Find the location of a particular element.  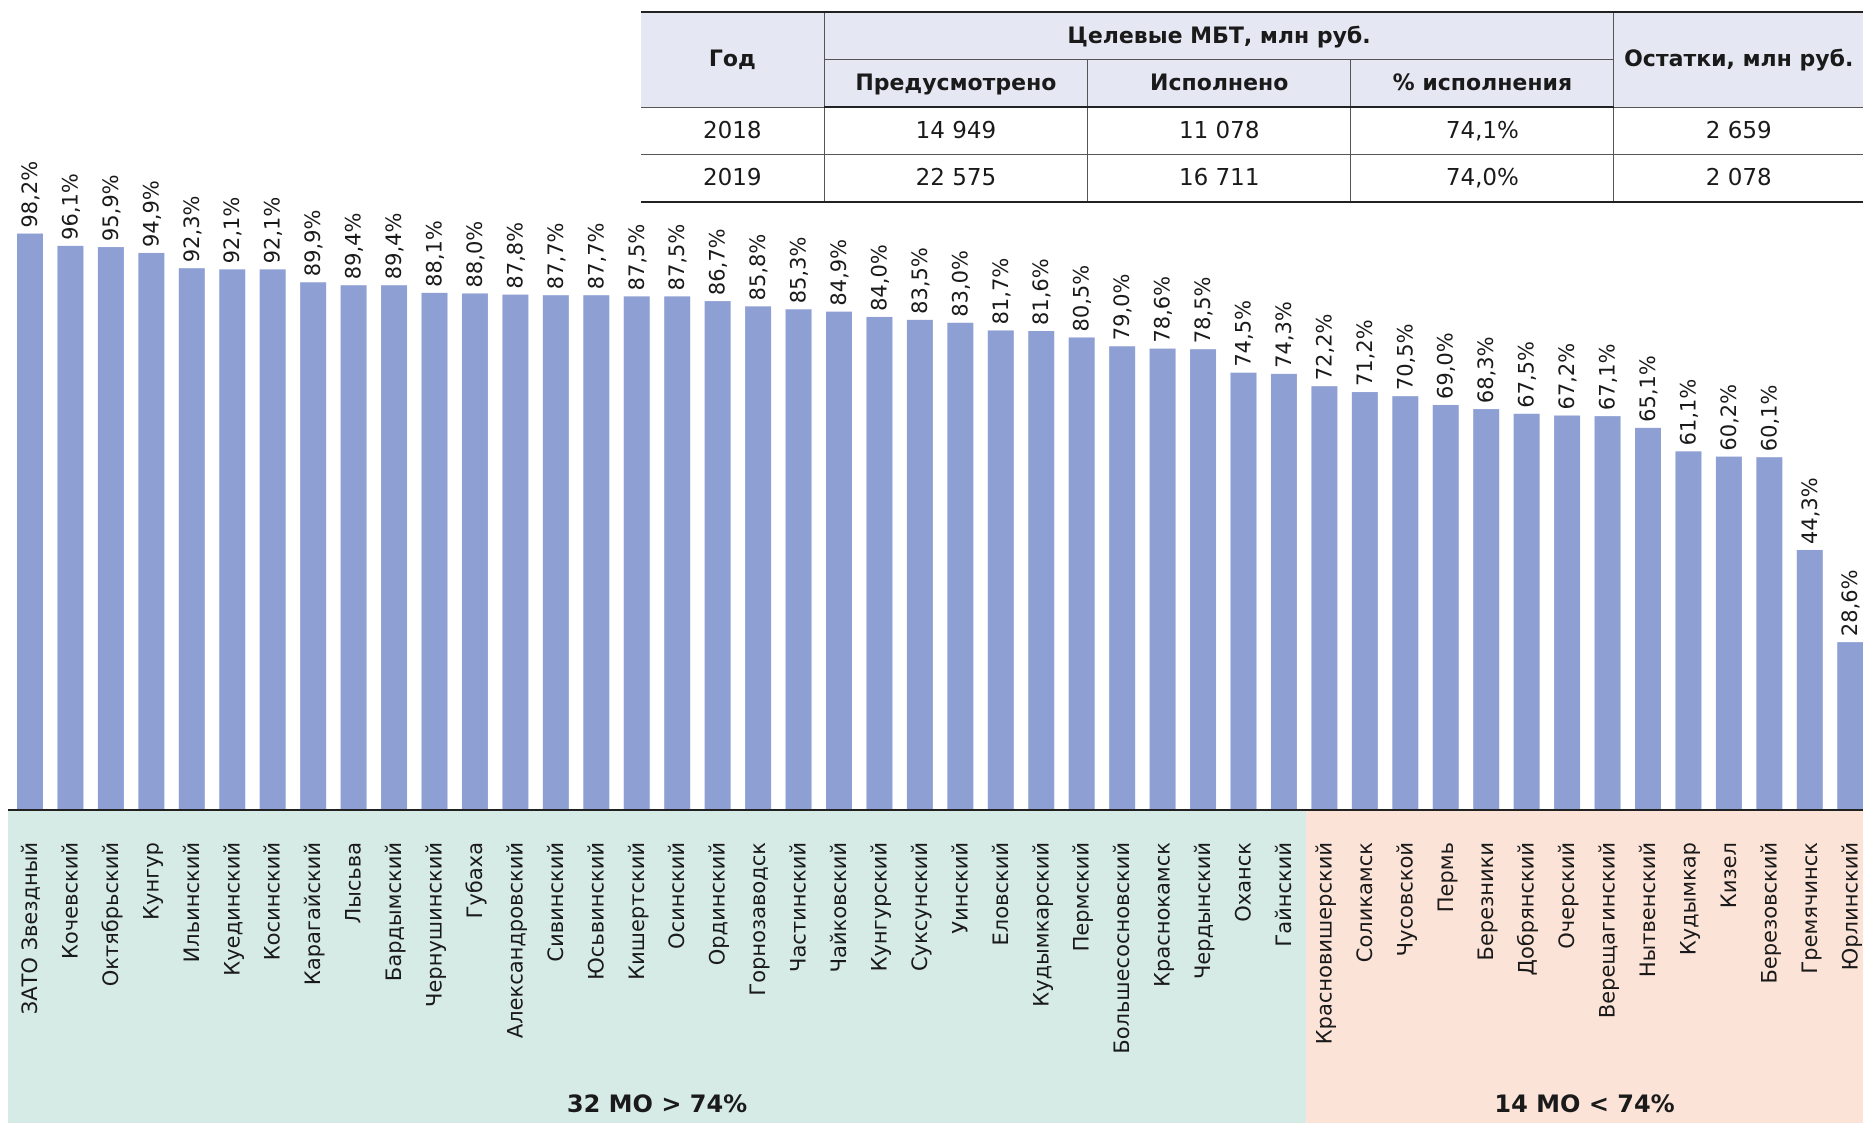

value-label: 89,9% is located at coordinates (313, 243).